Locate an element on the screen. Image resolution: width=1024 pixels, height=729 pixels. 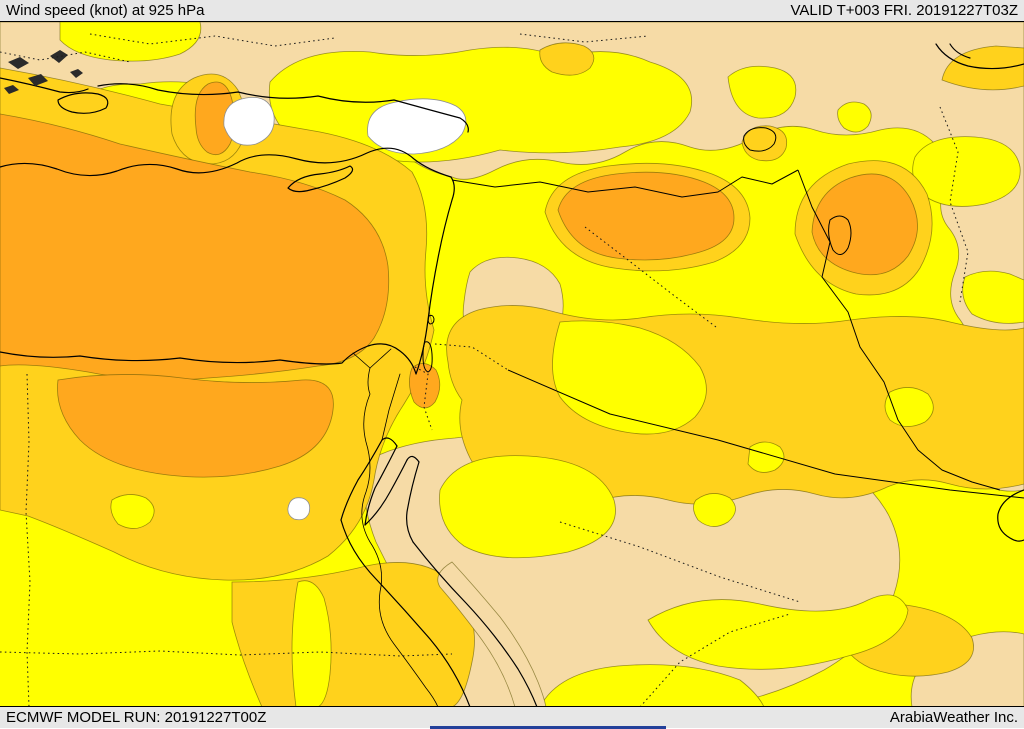
bottom-blue-strip is located at coordinates (548, 727).